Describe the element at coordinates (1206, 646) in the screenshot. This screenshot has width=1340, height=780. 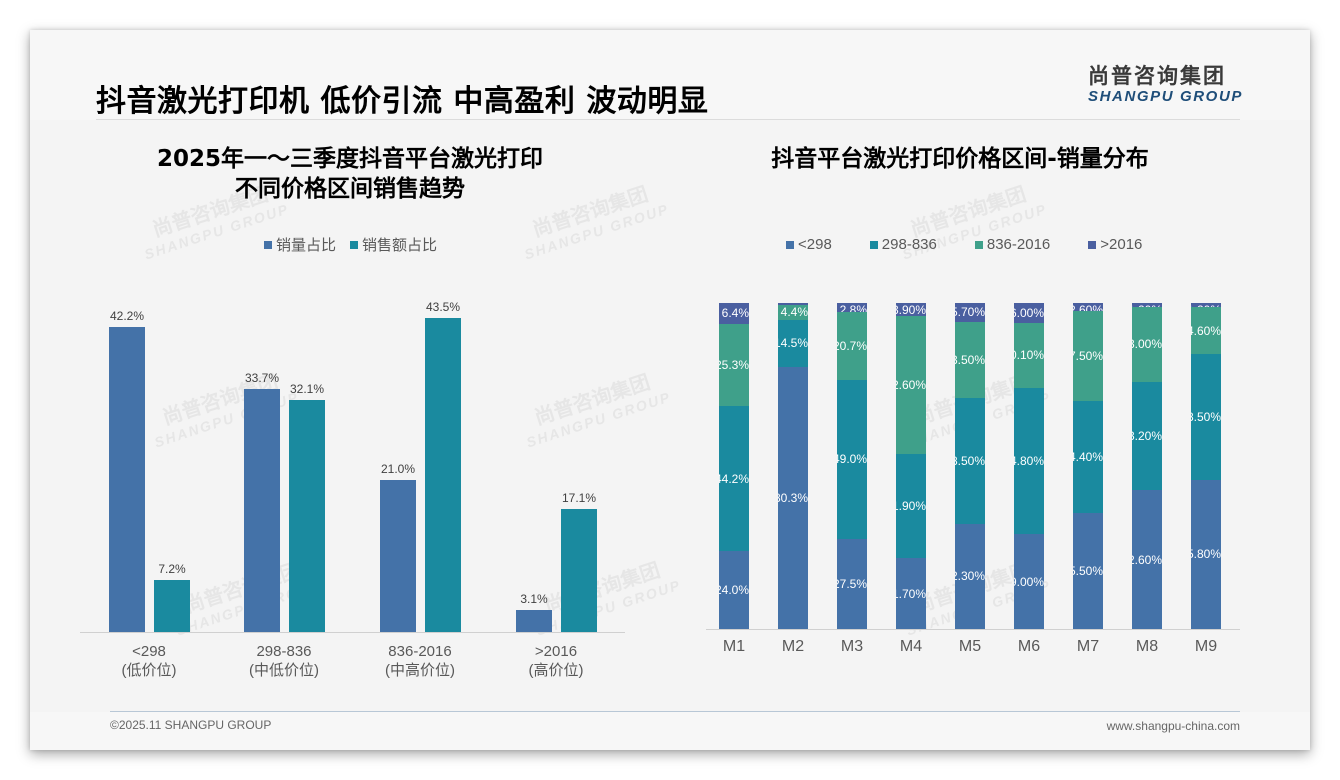
I see `x-axis-month-label: M9` at that location.